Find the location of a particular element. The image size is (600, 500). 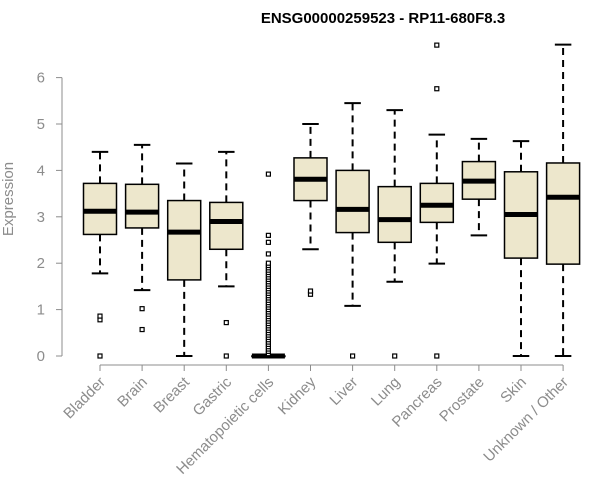

x-tick-label-kidney: Kidney is located at coordinates (297, 395).